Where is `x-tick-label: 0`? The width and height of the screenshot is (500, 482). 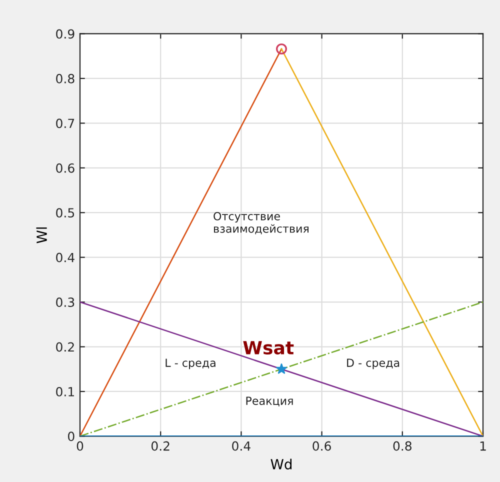 x-tick-label: 0 is located at coordinates (80, 446).